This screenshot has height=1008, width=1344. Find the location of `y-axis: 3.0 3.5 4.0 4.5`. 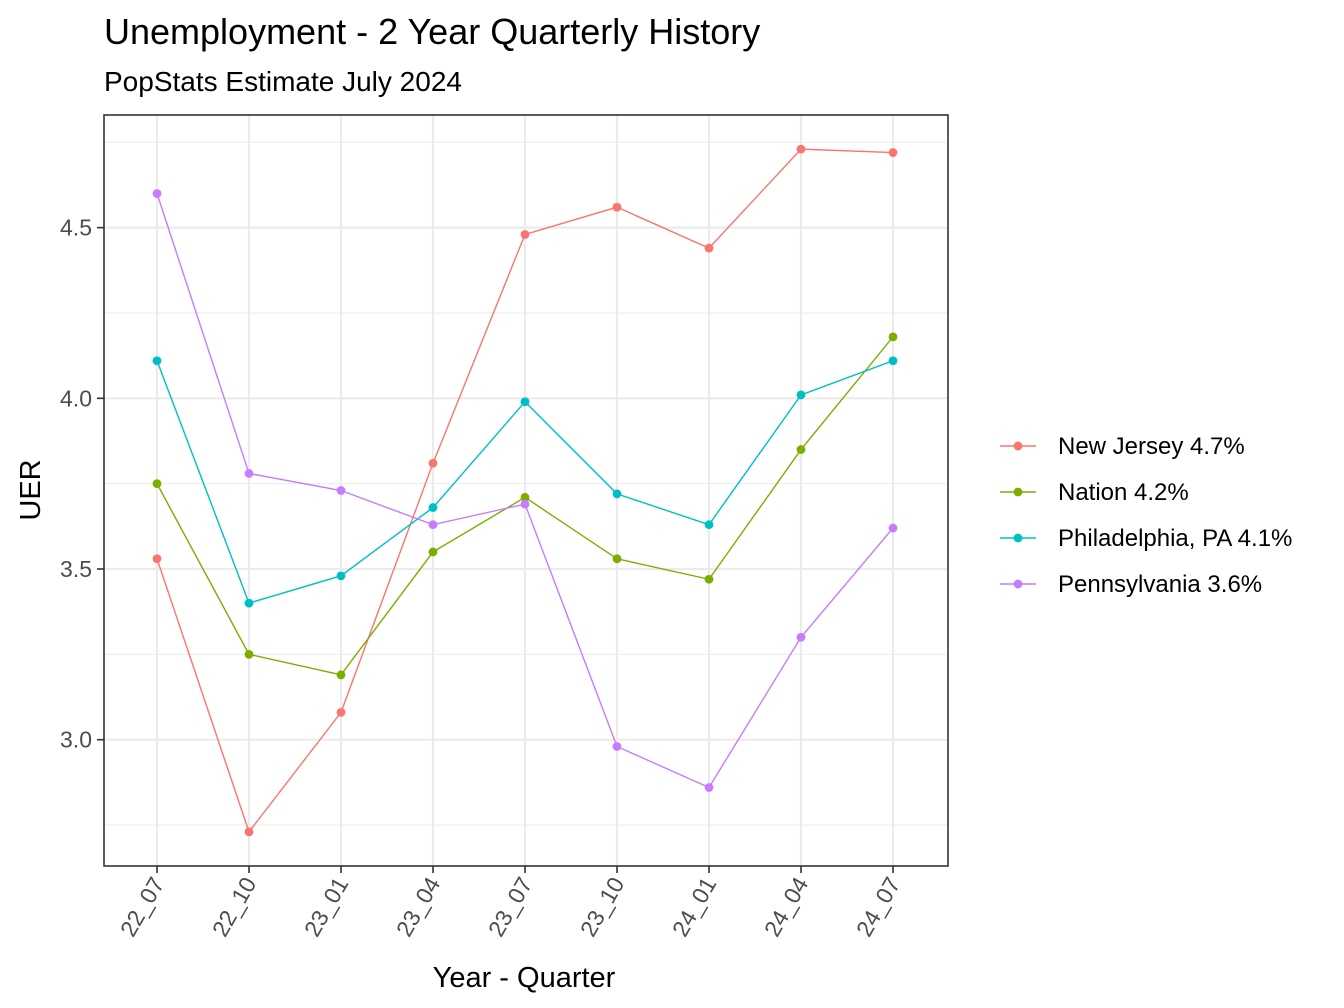

y-axis: 3.0 3.5 4.0 4.5 is located at coordinates (82, 484).